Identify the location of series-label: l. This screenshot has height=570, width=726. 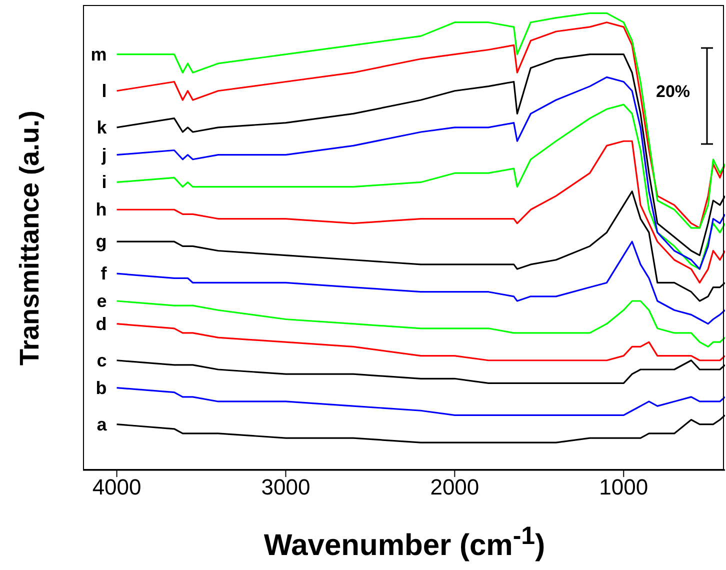
(104, 90).